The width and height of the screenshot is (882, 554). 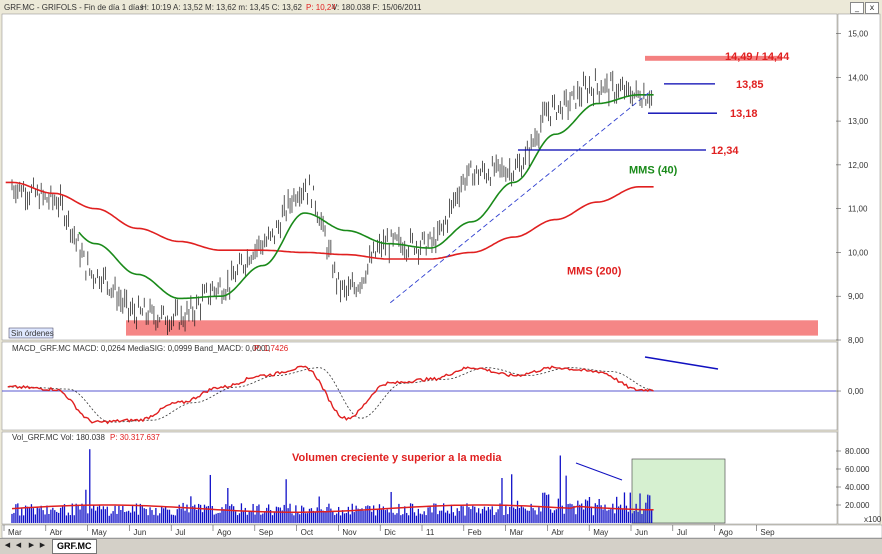 What do you see at coordinates (390, 532) in the screenshot?
I see `x-tick-label: Dic` at bounding box center [390, 532].